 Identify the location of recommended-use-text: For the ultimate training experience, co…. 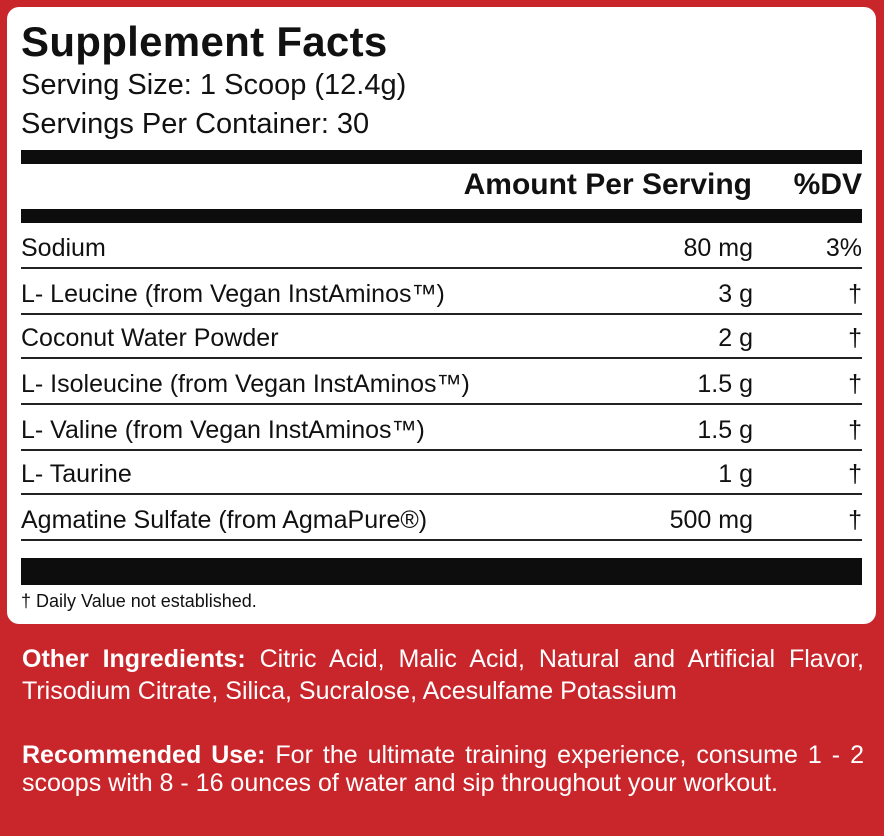
(443, 769).